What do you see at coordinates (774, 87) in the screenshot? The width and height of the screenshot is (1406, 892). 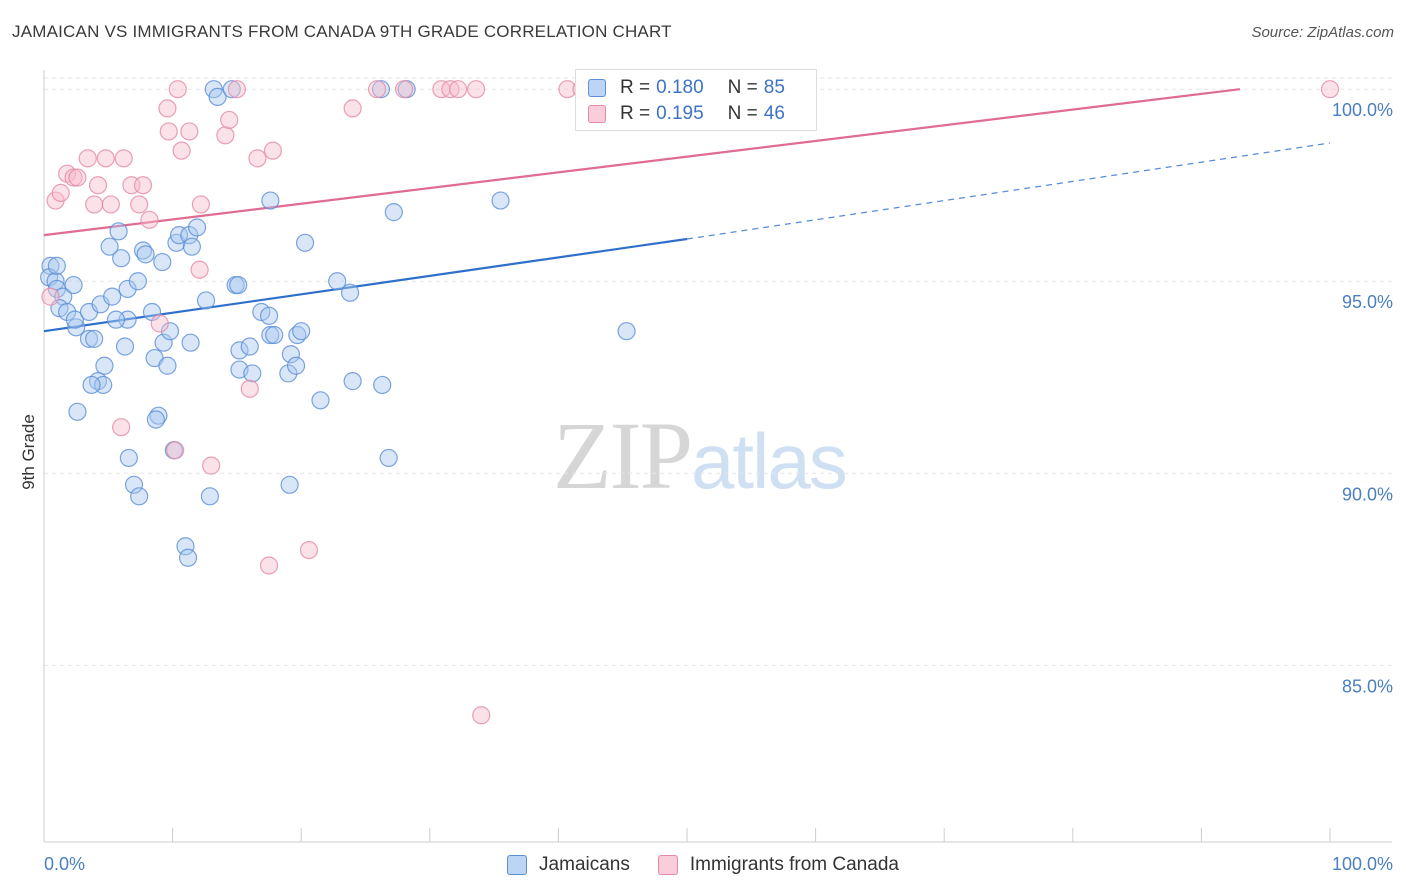 I see `n-value: 85` at bounding box center [774, 87].